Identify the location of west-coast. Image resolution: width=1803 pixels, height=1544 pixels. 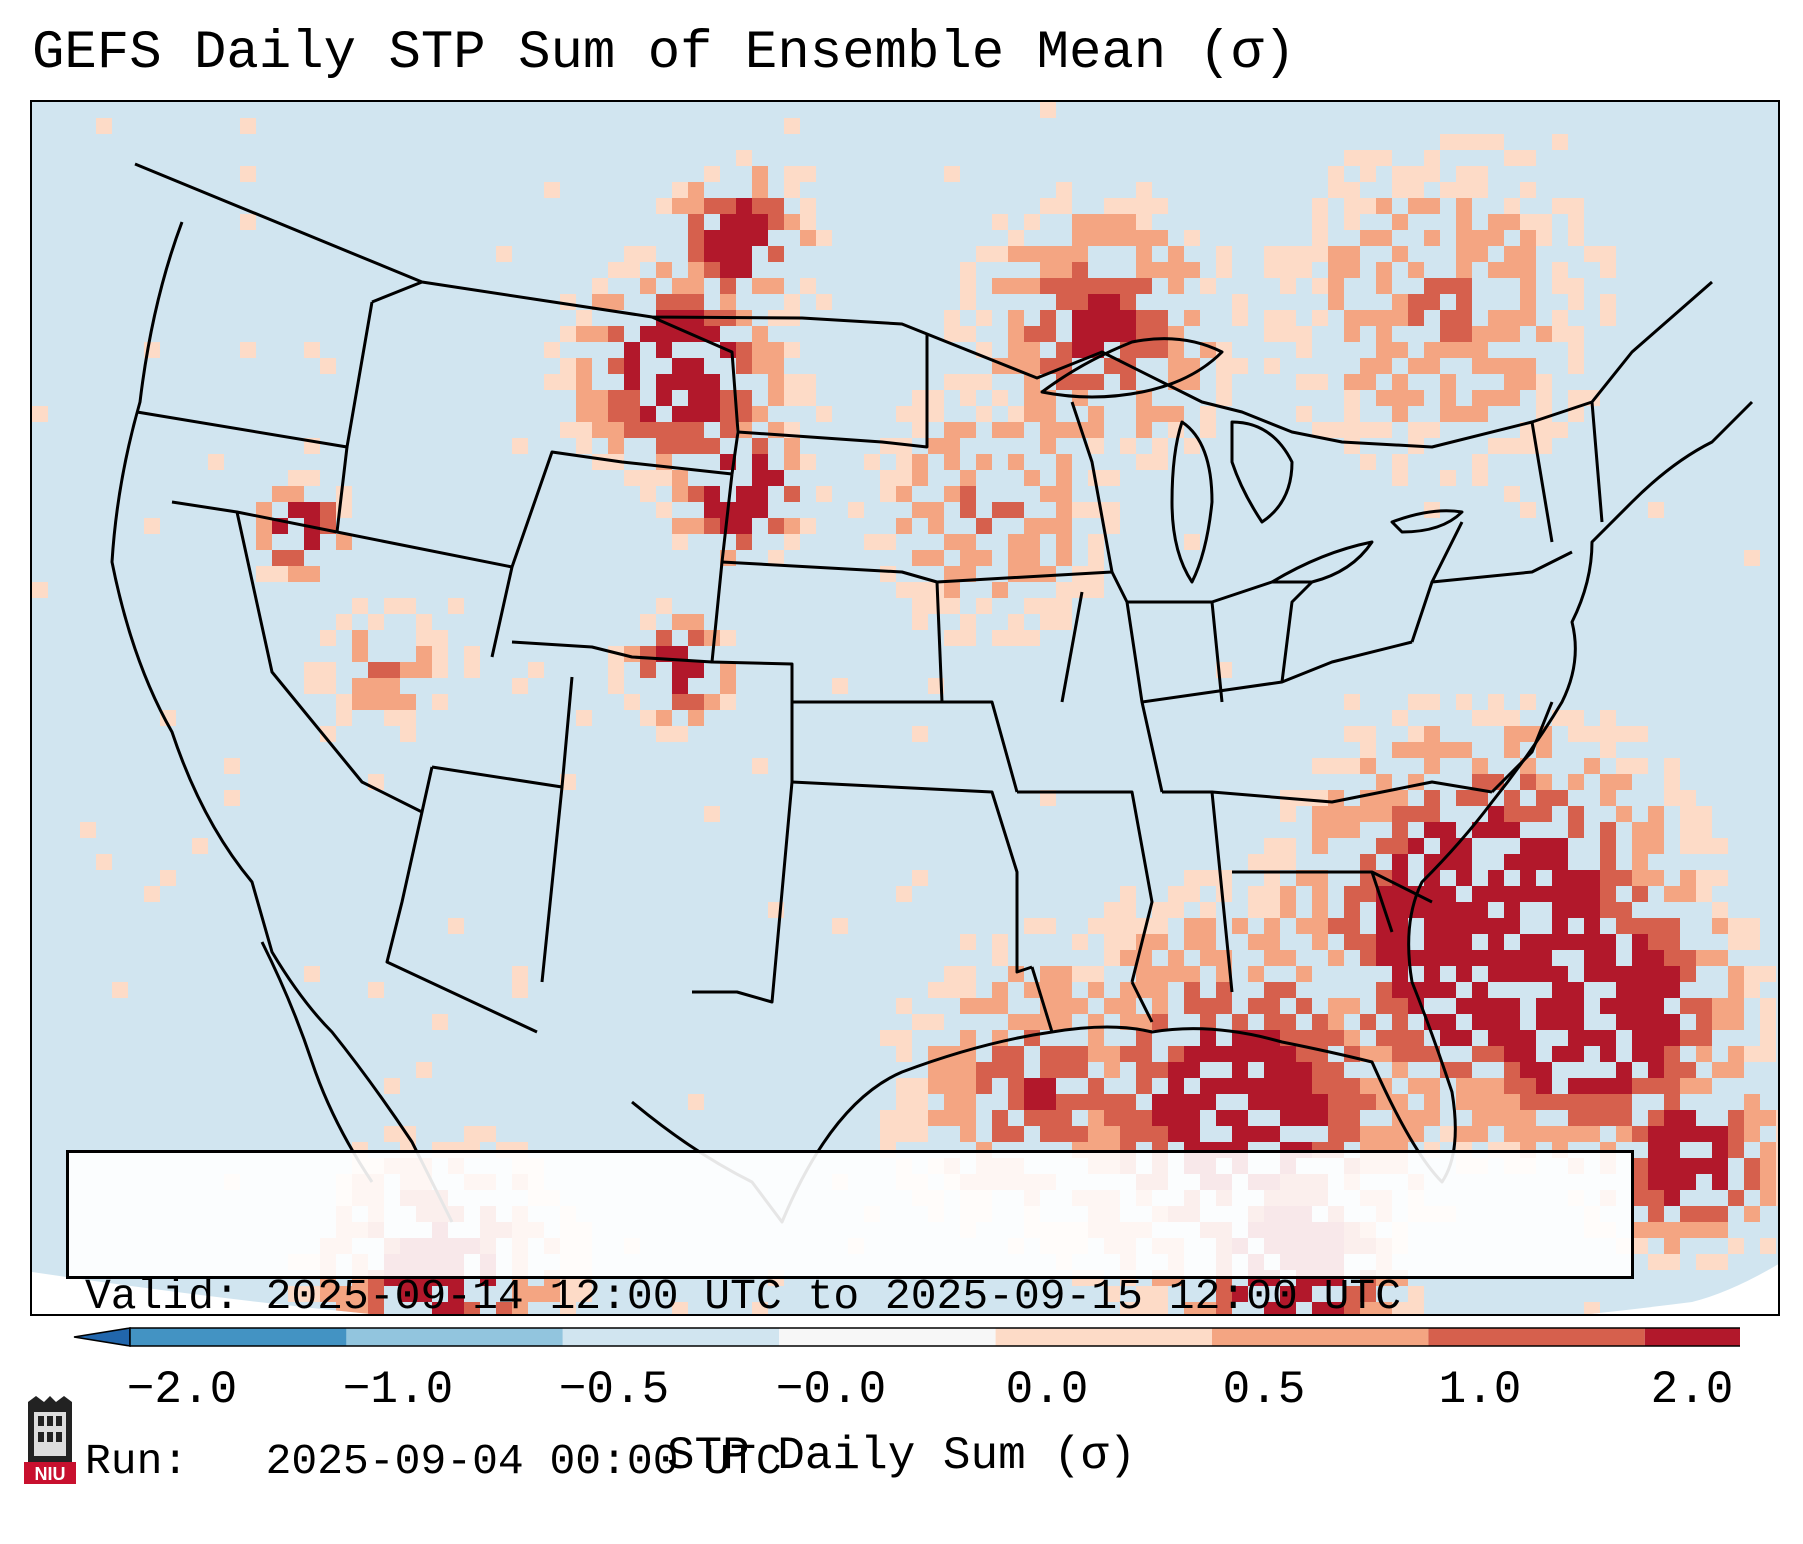
(282, 722).